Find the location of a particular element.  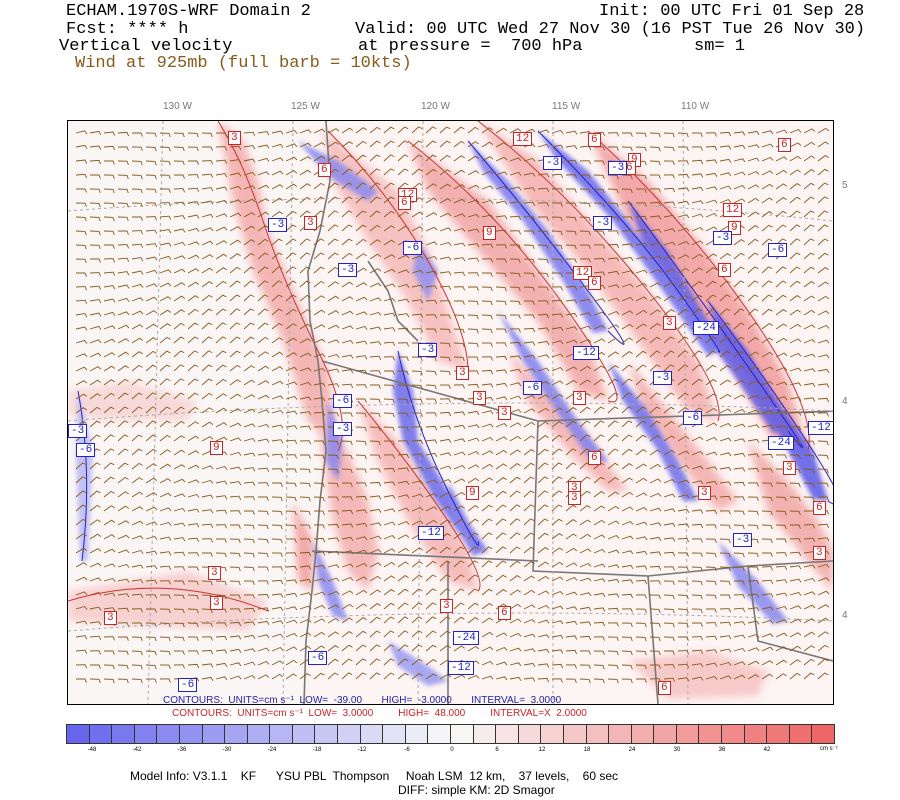

contour-label-positive: 6 is located at coordinates (504, 613).